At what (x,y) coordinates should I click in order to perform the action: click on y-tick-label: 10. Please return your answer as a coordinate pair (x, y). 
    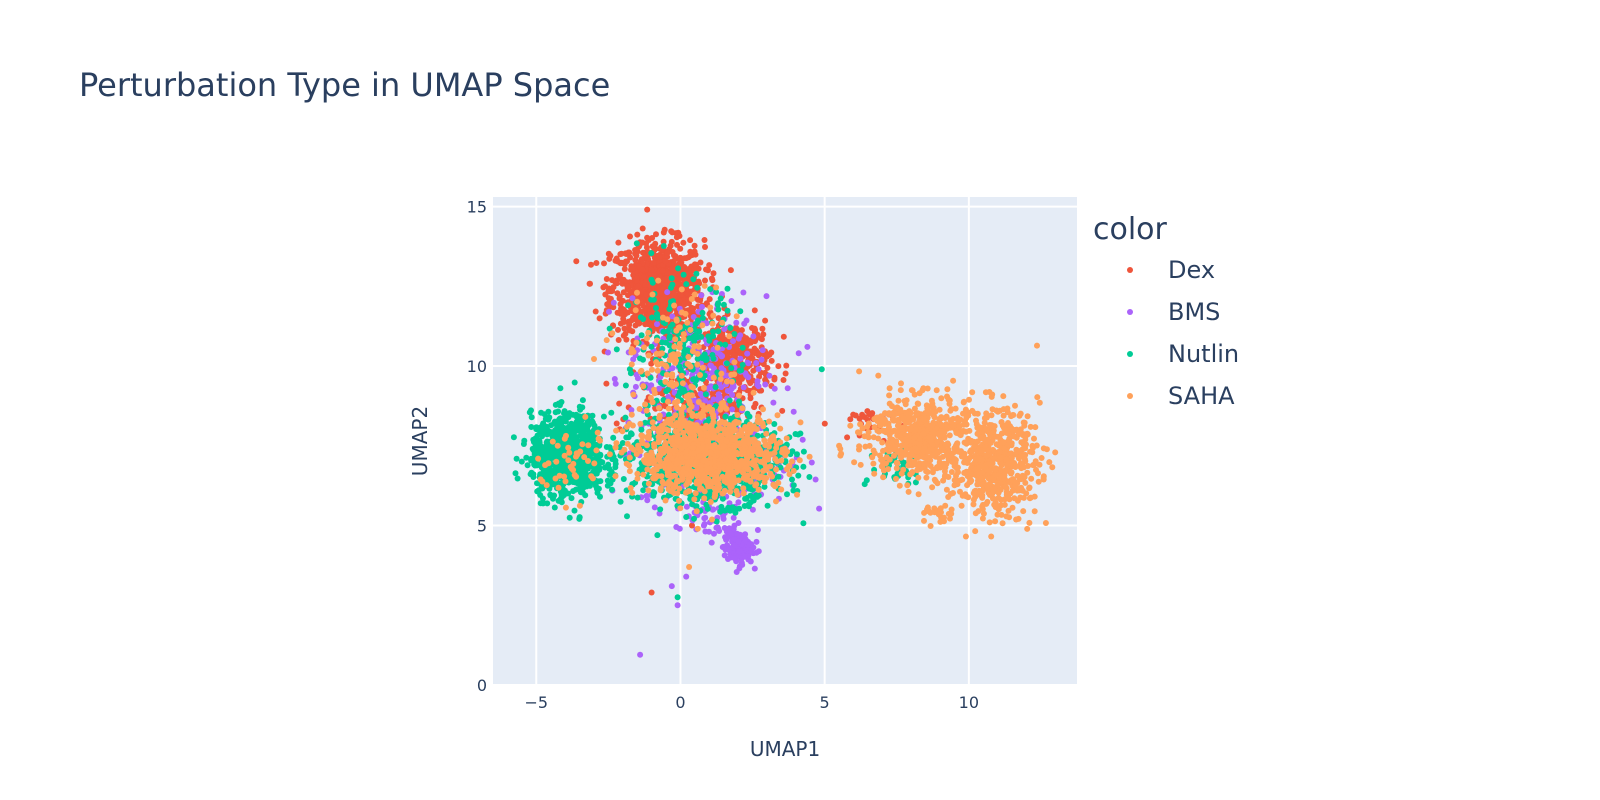
    Looking at the image, I should click on (477, 366).